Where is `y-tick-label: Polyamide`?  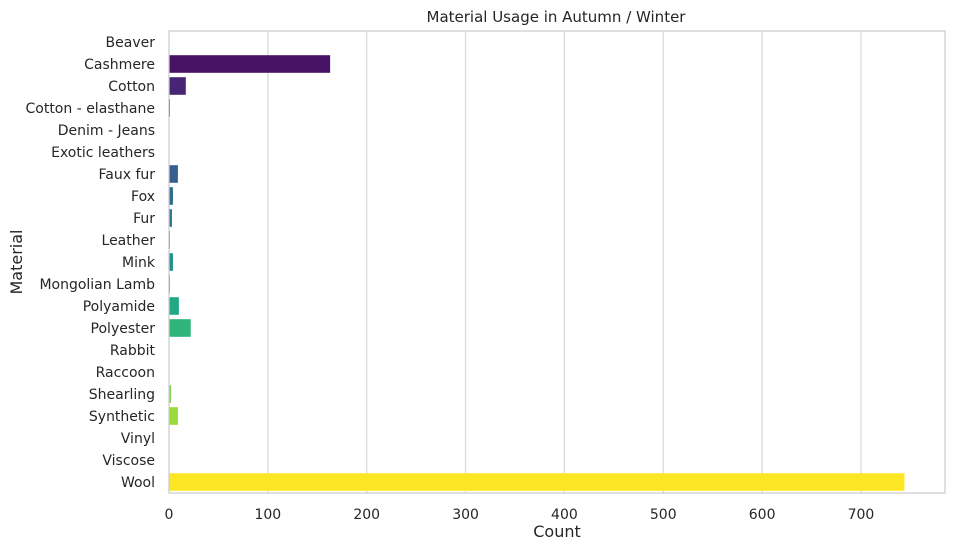 y-tick-label: Polyamide is located at coordinates (119, 307).